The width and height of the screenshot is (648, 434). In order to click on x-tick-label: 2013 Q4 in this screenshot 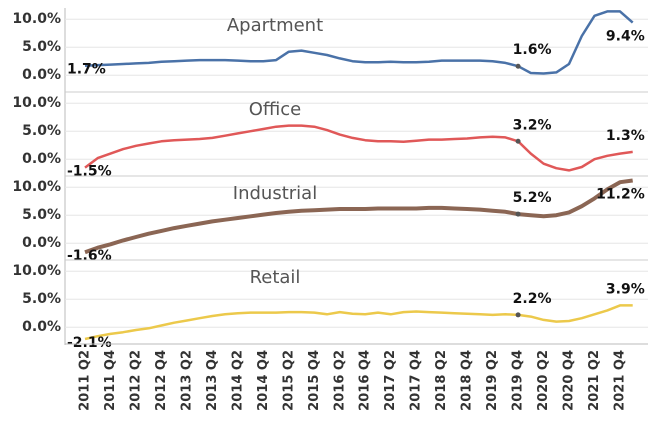, I will do `click(212, 380)`.